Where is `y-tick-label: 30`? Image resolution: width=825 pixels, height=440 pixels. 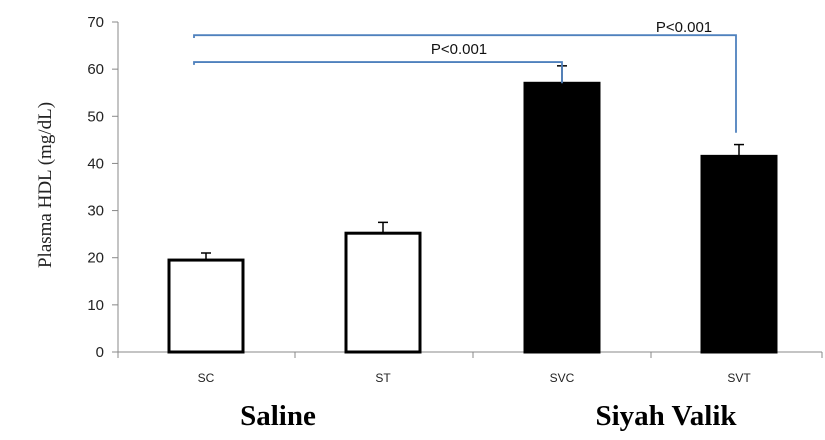 y-tick-label: 30 is located at coordinates (95, 211).